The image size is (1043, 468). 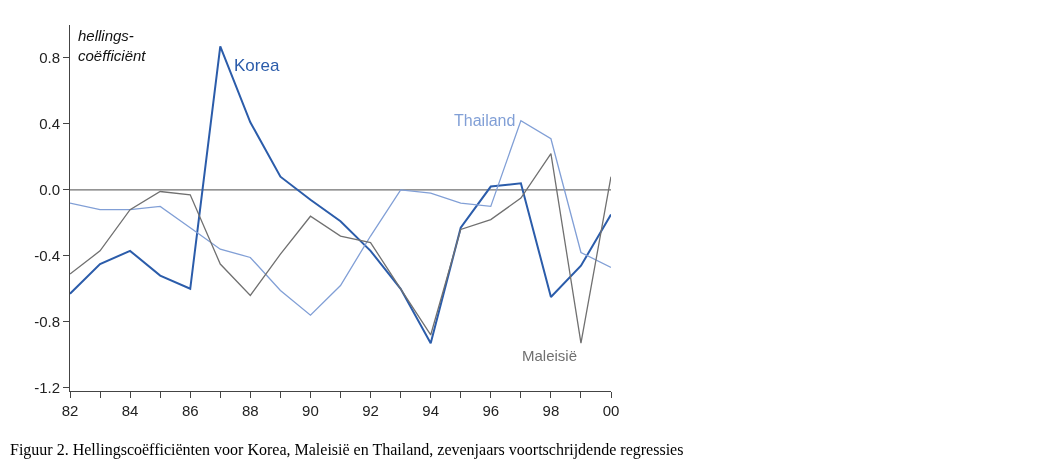 I want to click on y-axis-title: hellings- coëfficiënt, so click(x=112, y=45).